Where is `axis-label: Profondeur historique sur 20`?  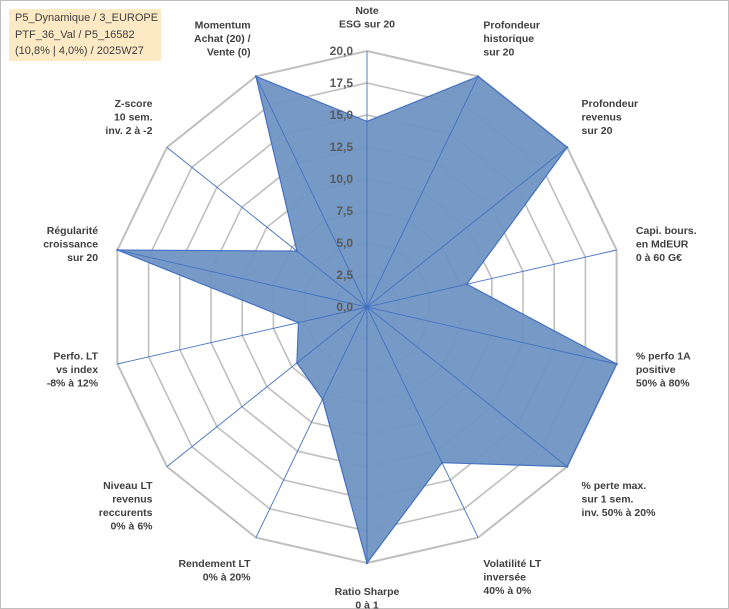
axis-label: Profondeur historique sur 20 is located at coordinates (511, 39).